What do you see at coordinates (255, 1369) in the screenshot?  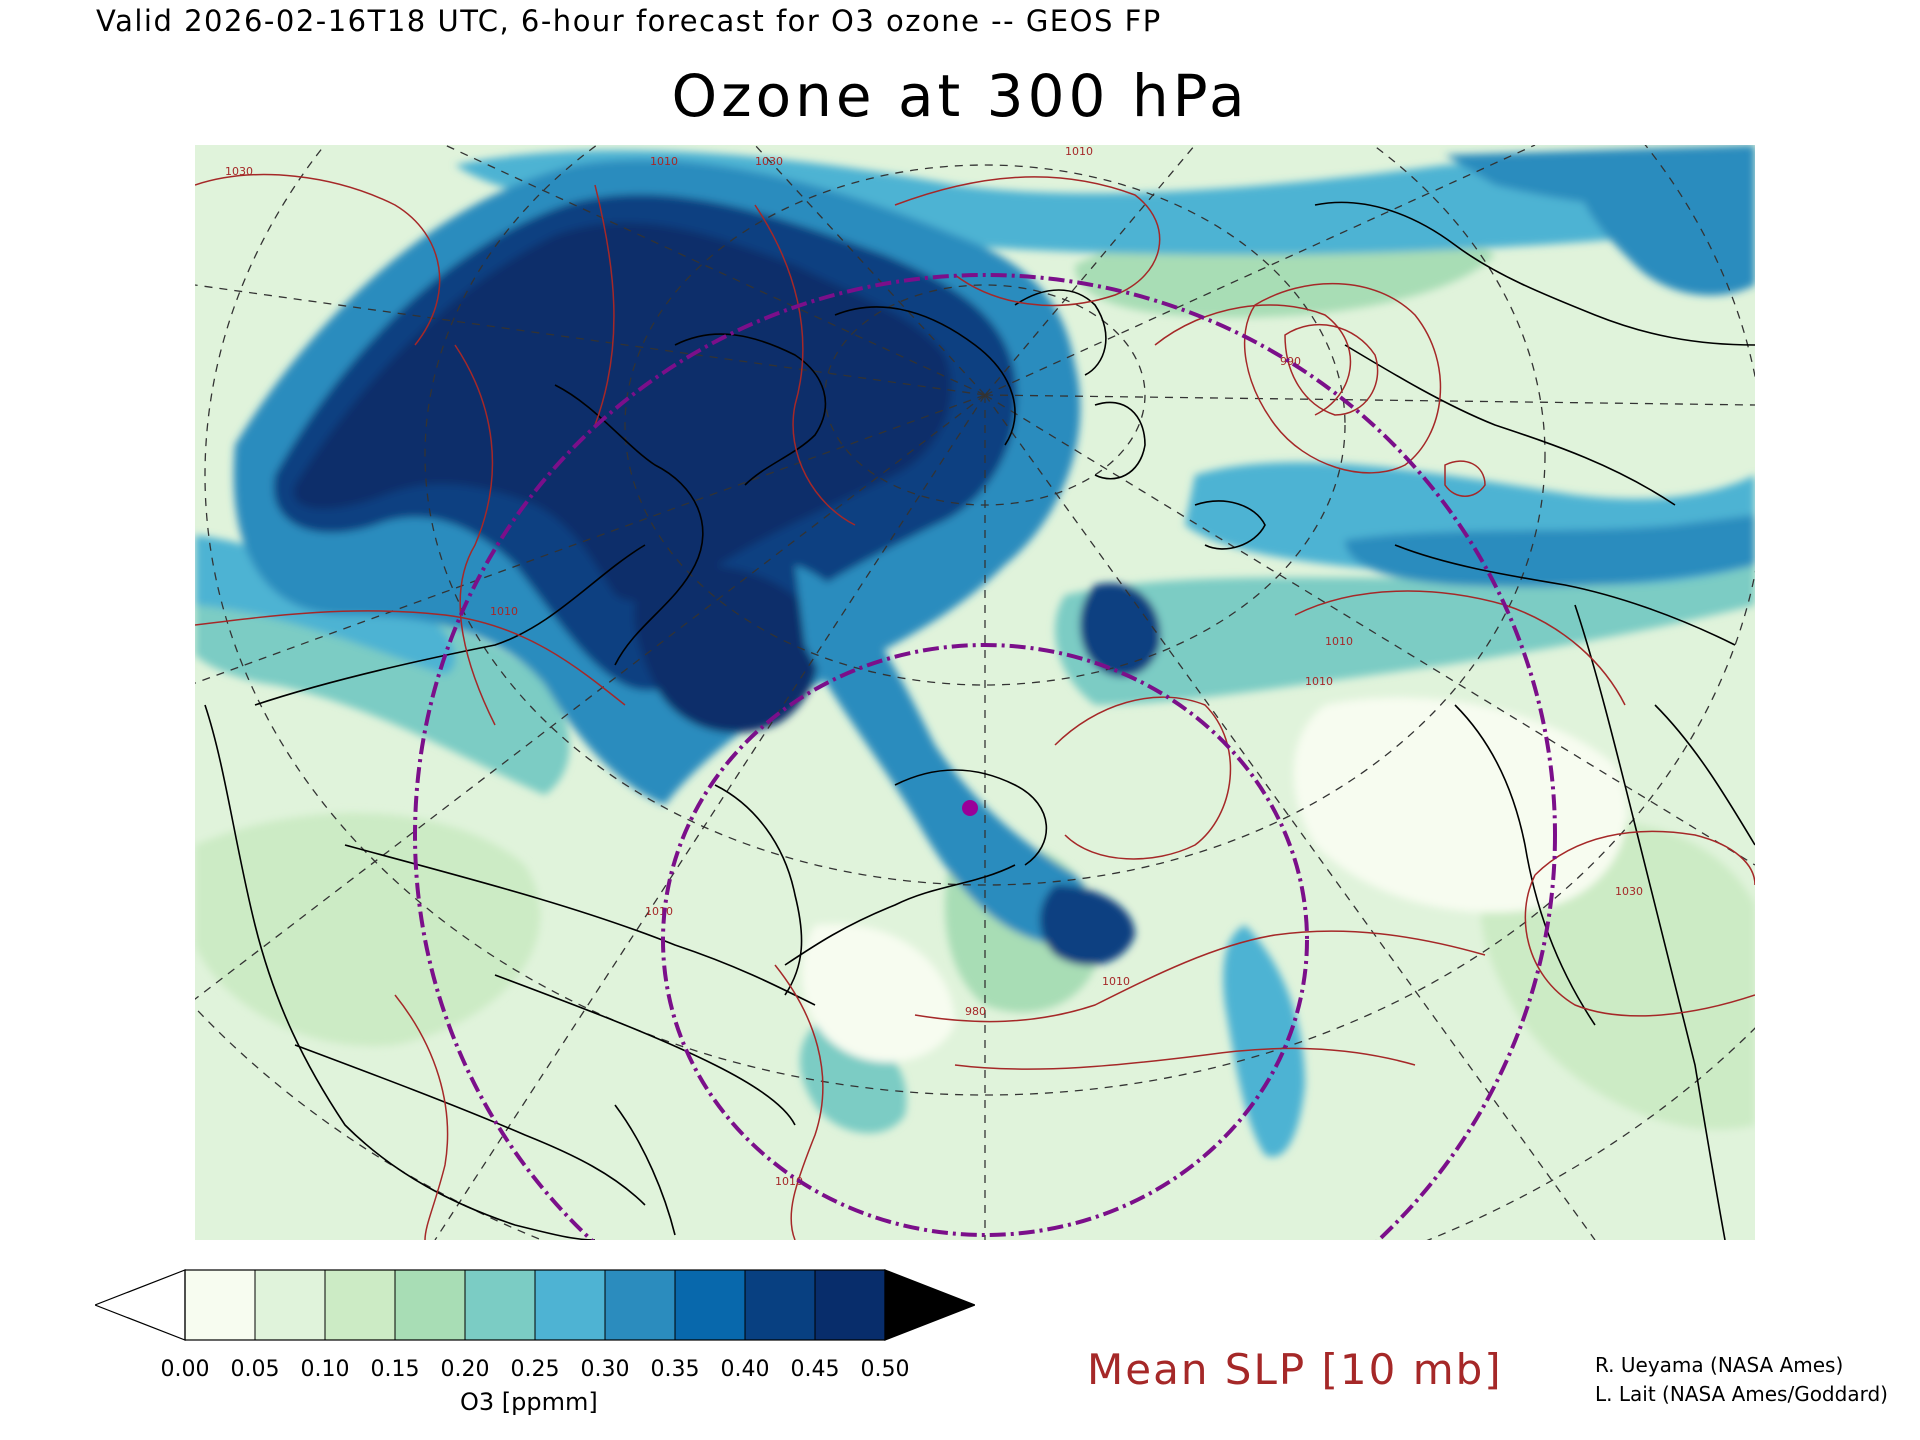 I see `colorbar-tick-label: 0.05` at bounding box center [255, 1369].